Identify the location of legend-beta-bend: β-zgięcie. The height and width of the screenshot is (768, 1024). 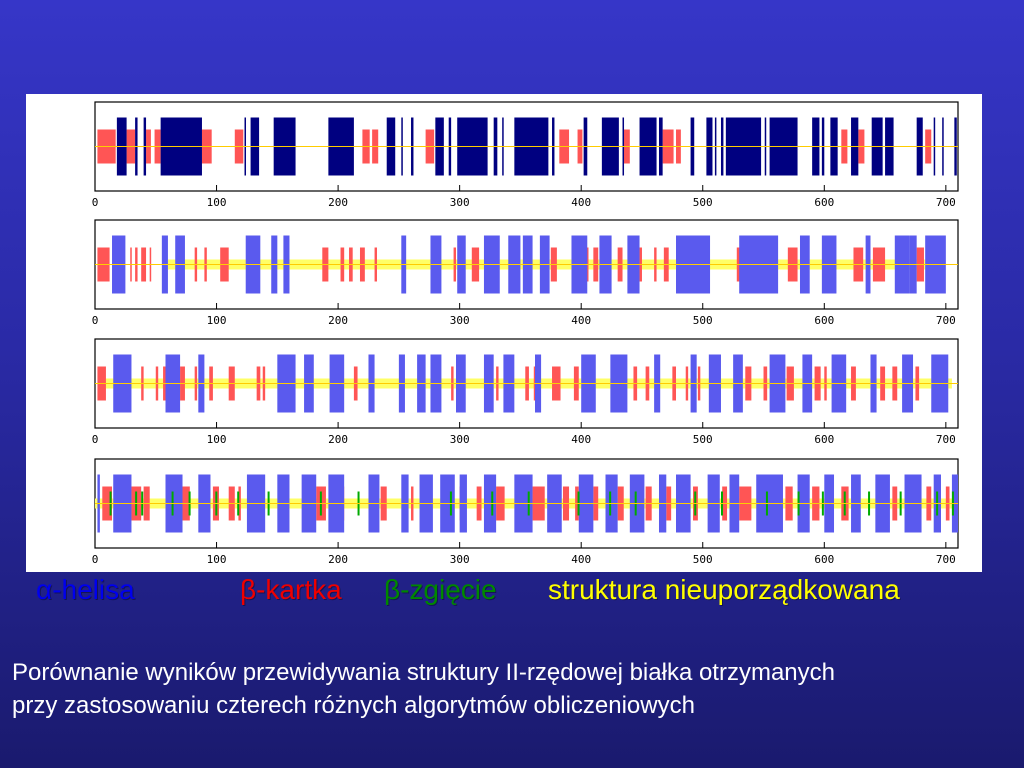
(440, 590).